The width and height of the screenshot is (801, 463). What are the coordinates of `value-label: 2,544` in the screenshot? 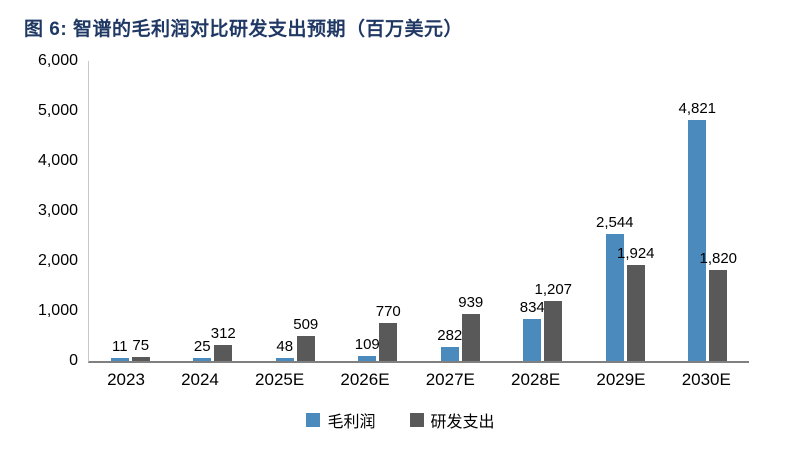 It's located at (614, 222).